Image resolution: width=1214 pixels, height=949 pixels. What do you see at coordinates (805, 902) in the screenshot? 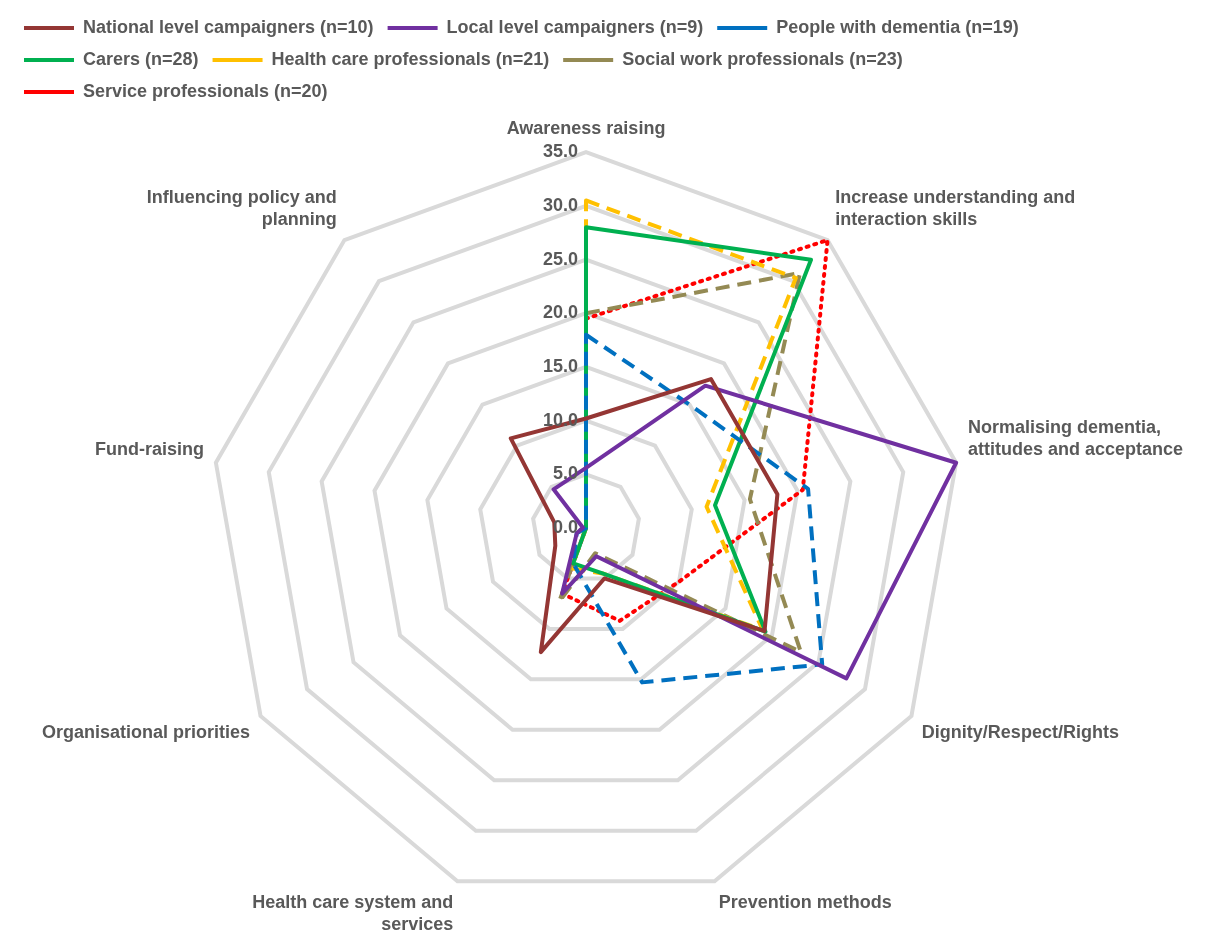
I see `spoke-label: Prevention methods` at bounding box center [805, 902].